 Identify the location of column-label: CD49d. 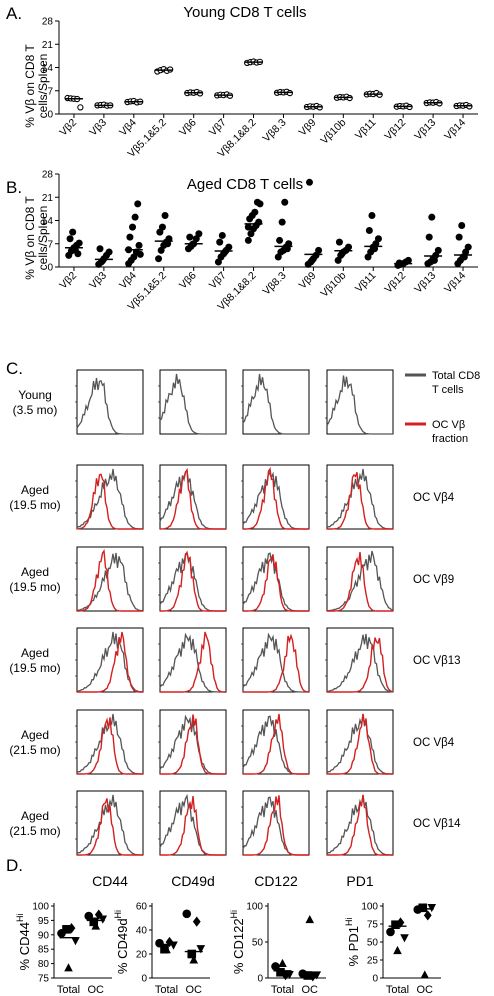
(193, 881).